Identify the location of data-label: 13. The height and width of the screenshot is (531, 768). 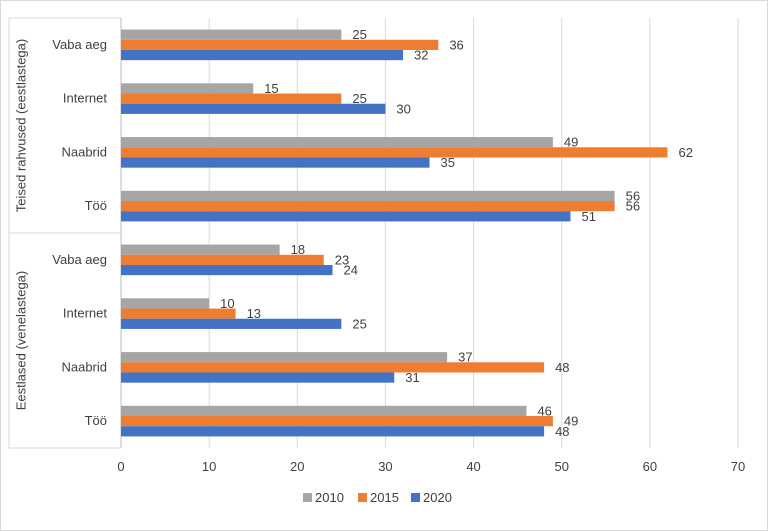
(254, 313).